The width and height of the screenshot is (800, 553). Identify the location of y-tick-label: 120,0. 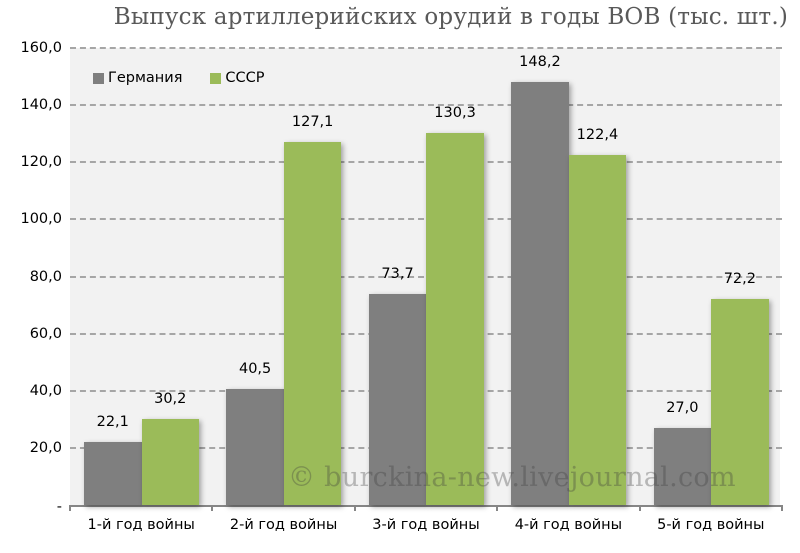
(41, 162).